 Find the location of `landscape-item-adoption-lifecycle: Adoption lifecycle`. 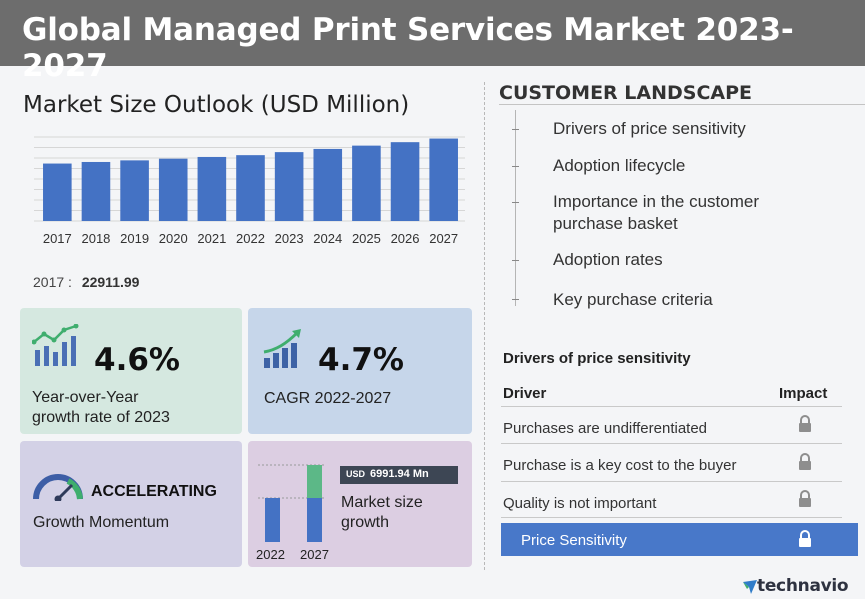

landscape-item-adoption-lifecycle: Adoption lifecycle is located at coordinates (619, 165).